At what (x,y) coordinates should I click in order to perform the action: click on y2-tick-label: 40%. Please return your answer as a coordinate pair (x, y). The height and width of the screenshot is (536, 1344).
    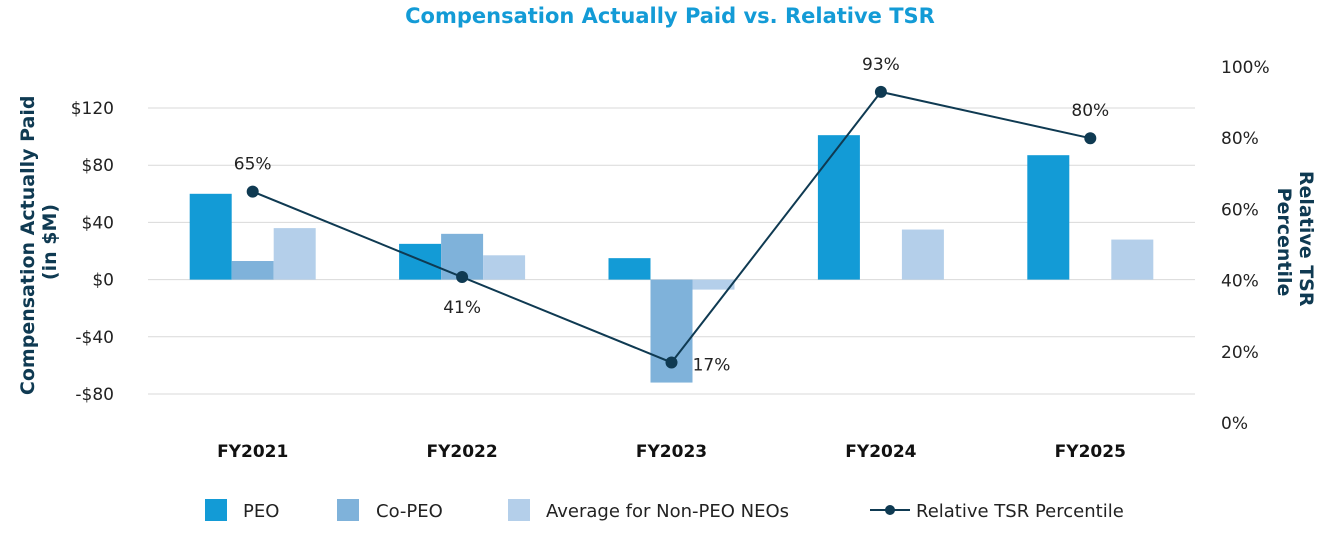
    Looking at the image, I should click on (1240, 282).